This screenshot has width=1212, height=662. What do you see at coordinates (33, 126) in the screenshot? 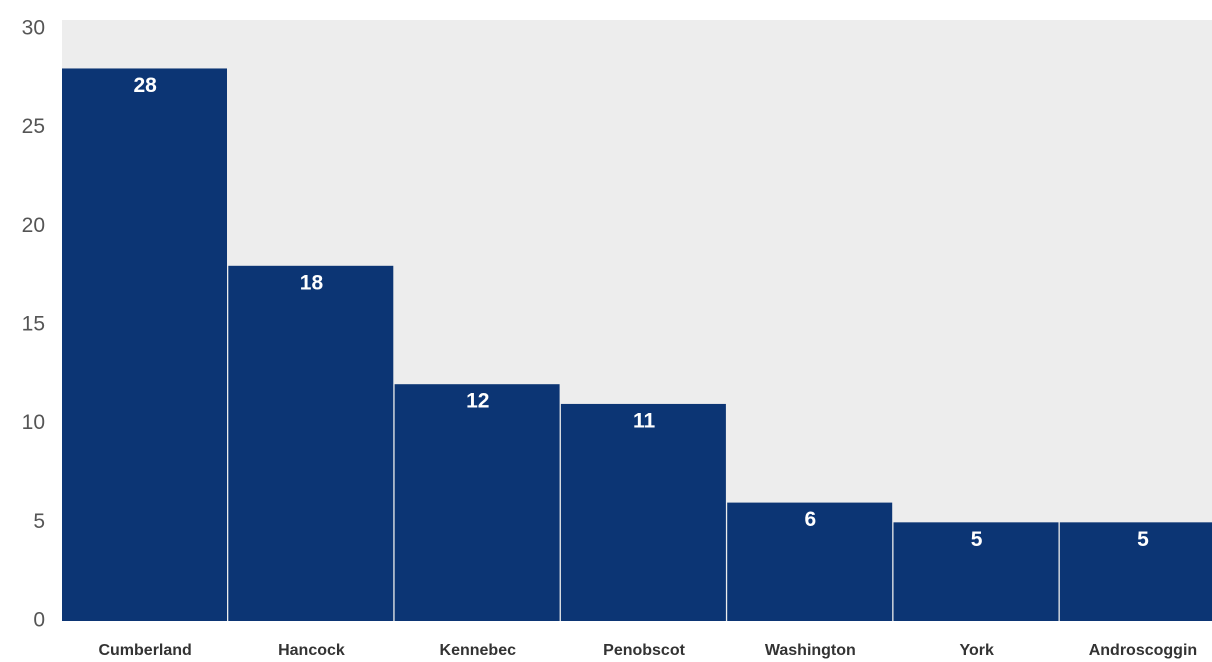
I see `y-tick-label: 25` at bounding box center [33, 126].